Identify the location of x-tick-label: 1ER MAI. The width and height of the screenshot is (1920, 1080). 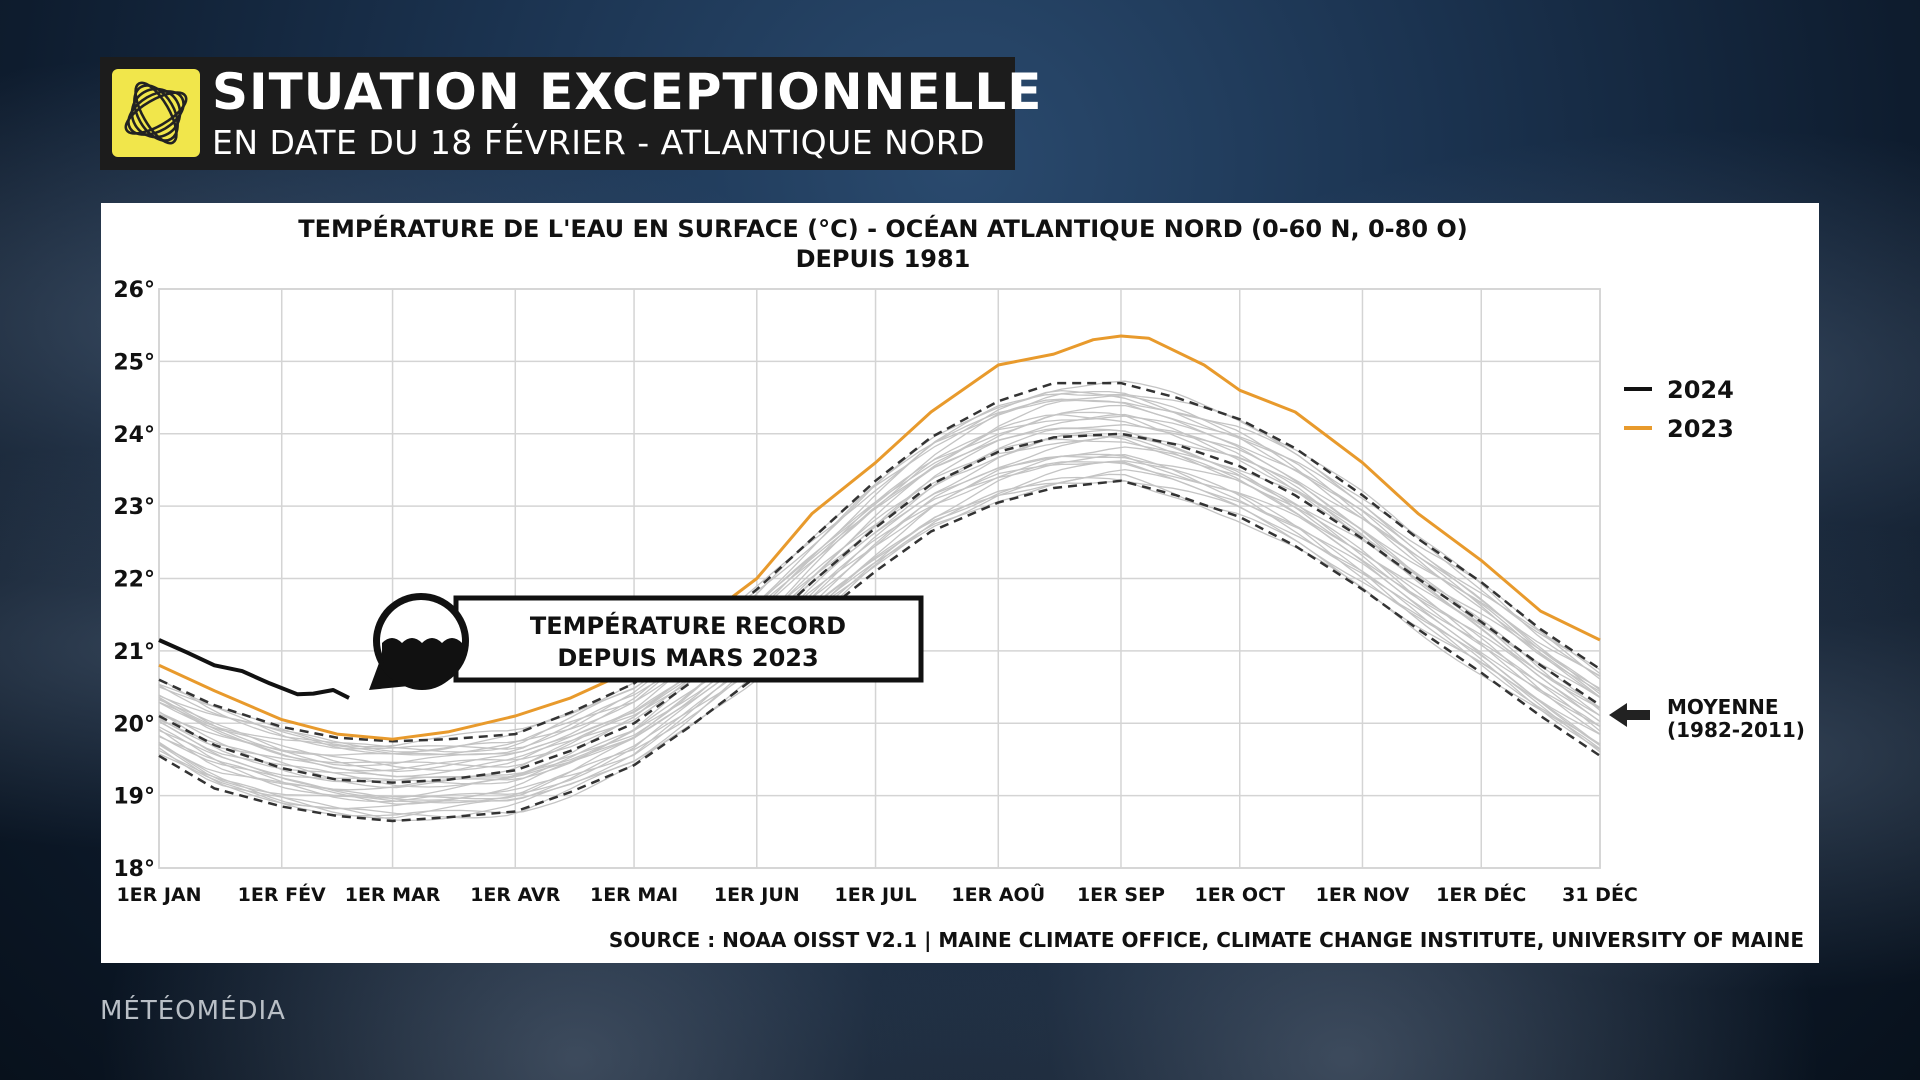
(634, 895).